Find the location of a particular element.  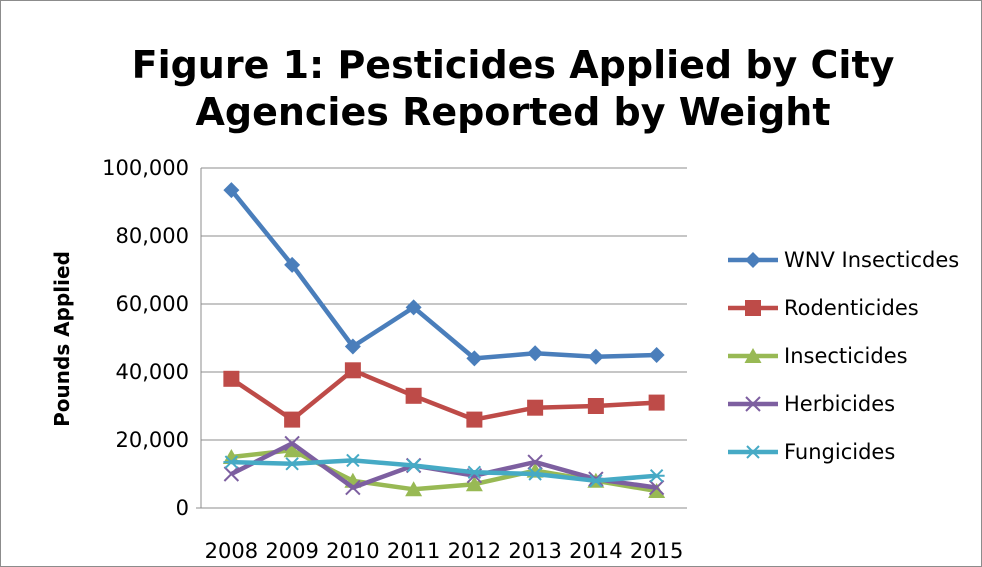

series-wnv-insecticdes is located at coordinates (444, 274).